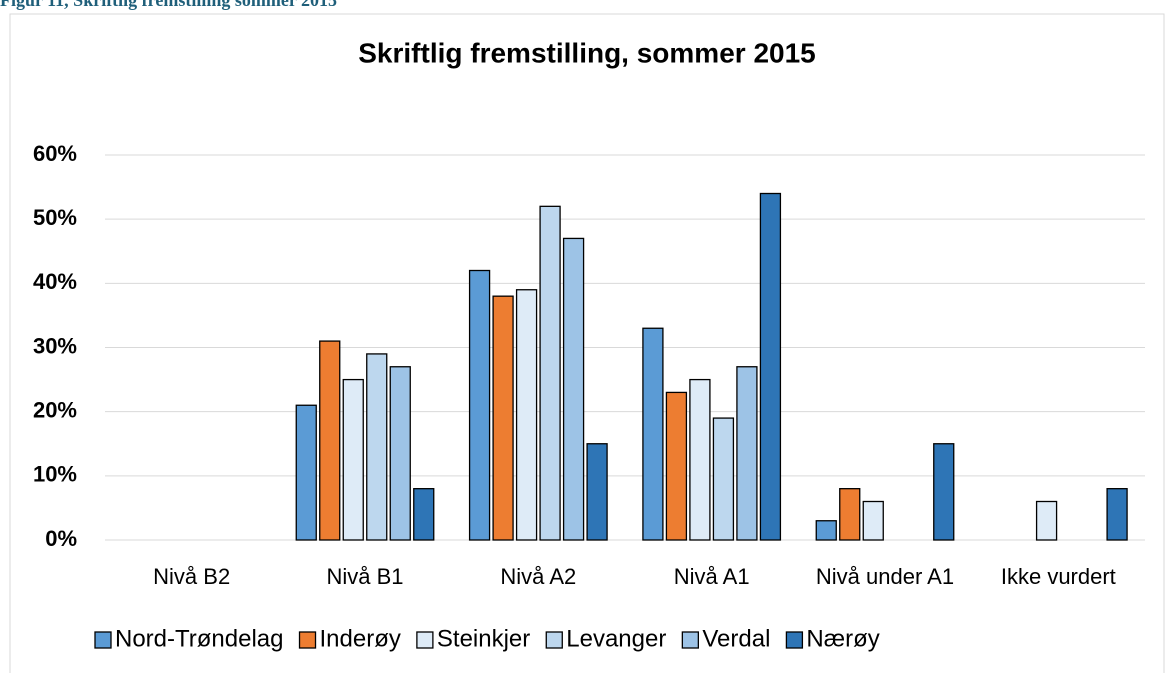  I want to click on y-tick-label: 40%, so click(55, 281).